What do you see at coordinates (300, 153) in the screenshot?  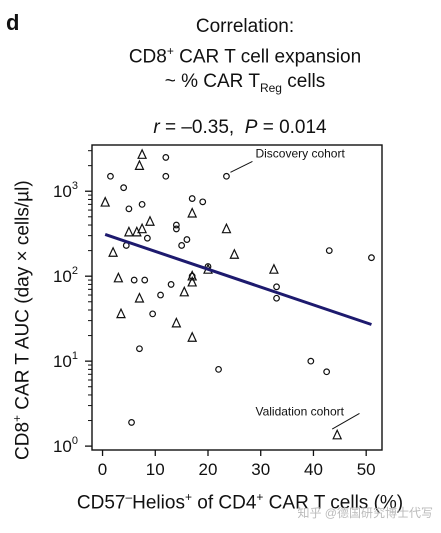 I see `annotation-label-0: Discovery cohort` at bounding box center [300, 153].